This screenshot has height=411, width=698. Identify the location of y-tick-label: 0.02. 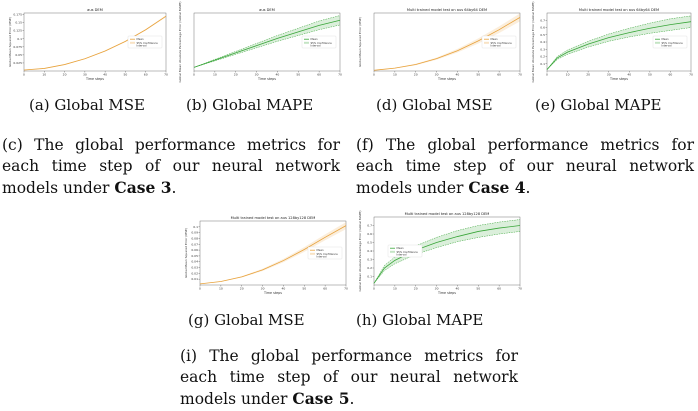
(194, 273).